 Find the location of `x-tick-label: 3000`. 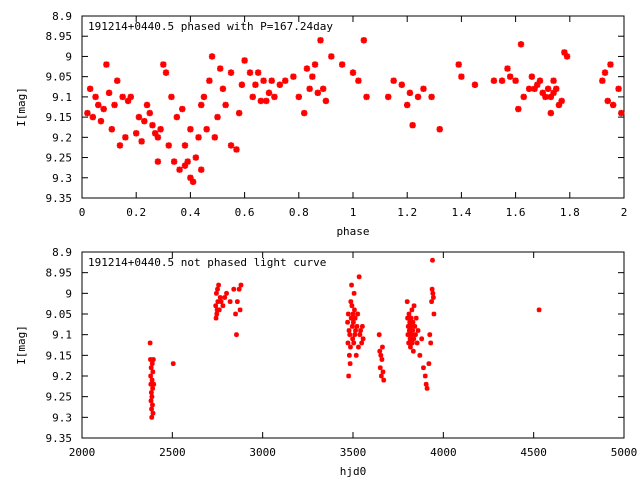

x-tick-label: 3000 is located at coordinates (262, 452).